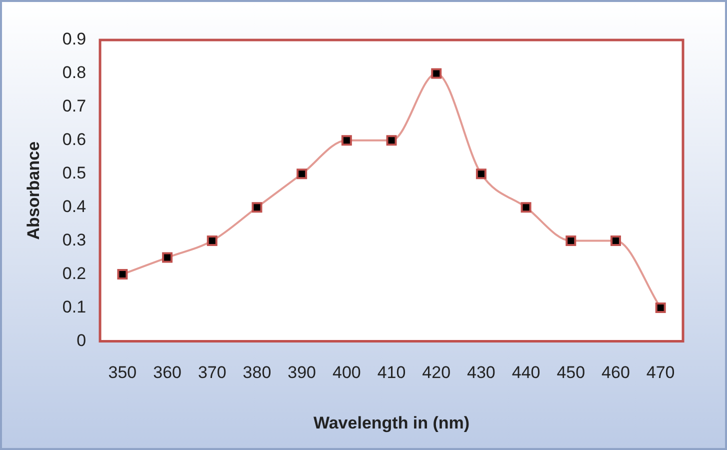  What do you see at coordinates (391, 372) in the screenshot?
I see `x-tick-label: 410` at bounding box center [391, 372].